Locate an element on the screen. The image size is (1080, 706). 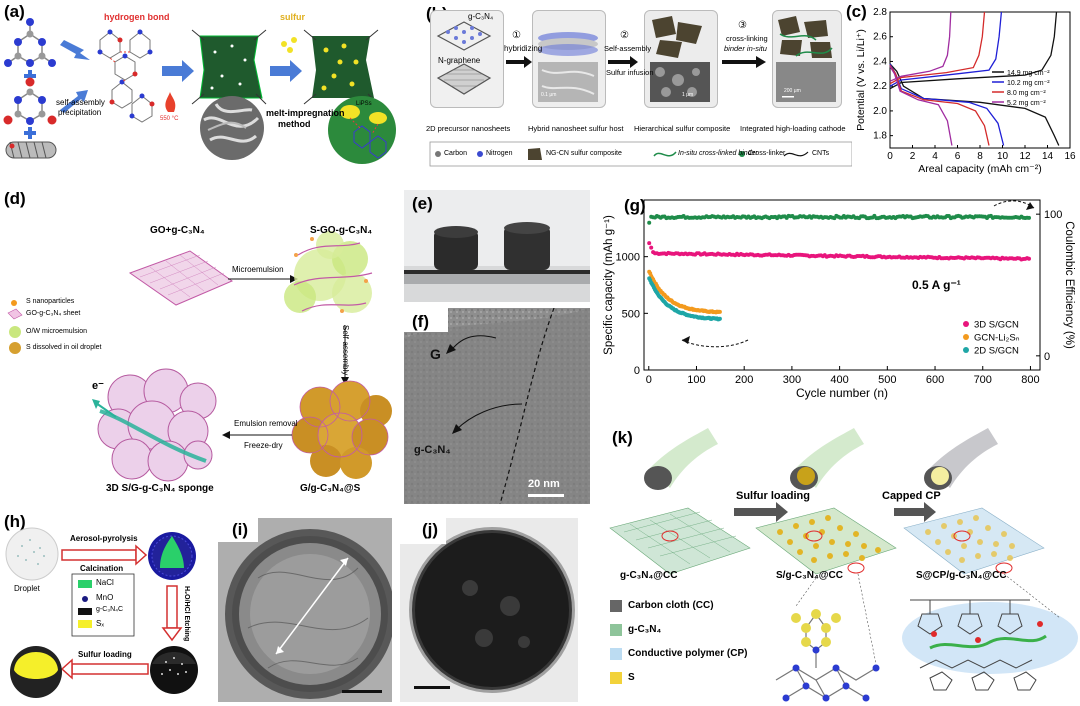
step2-number: ② is located at coordinates (624, 35).